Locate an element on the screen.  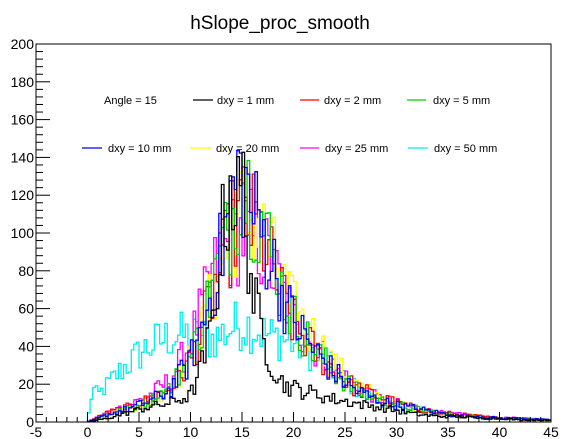
x-tick-label: 35 is located at coordinates (448, 431).